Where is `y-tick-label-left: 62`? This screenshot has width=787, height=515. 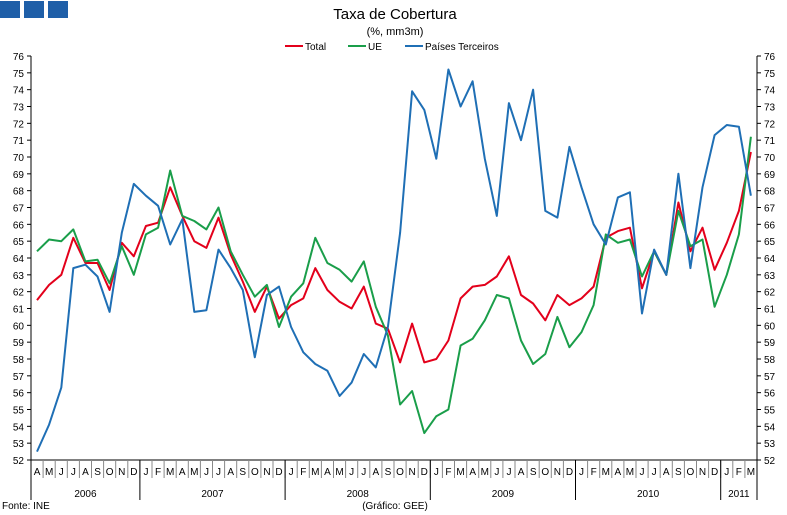 y-tick-label-left: 62 is located at coordinates (19, 293).